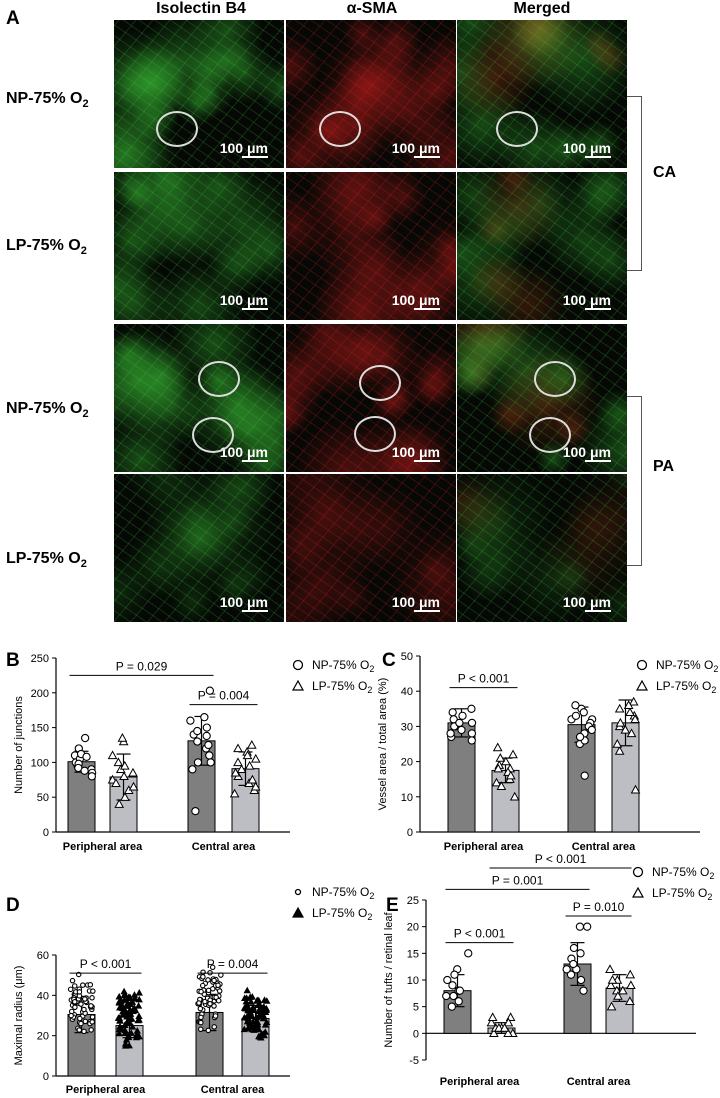 Image resolution: width=720 pixels, height=1098 pixels. I want to click on row-label-np-ca: NP-75% O2, so click(47, 100).